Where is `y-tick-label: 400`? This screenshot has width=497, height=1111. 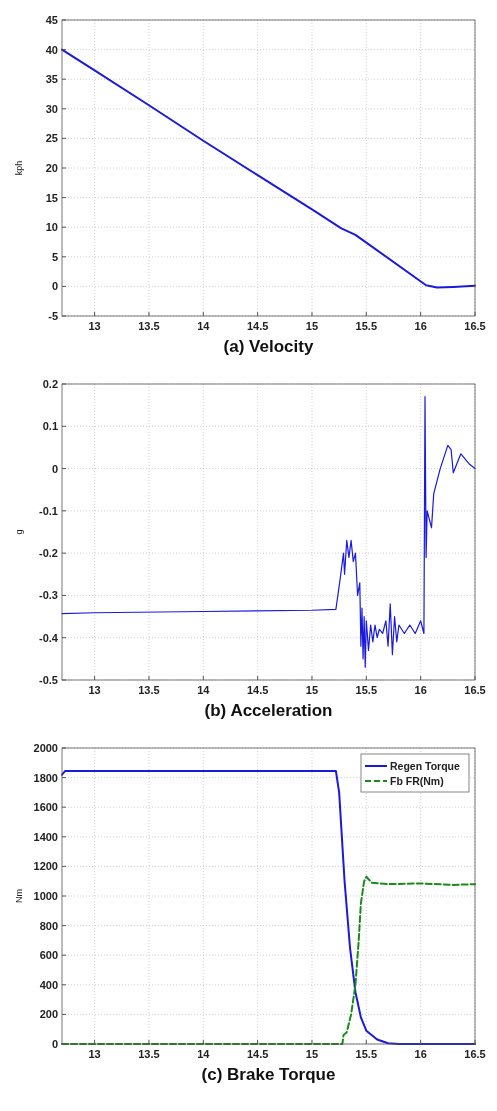
y-tick-label: 400 is located at coordinates (48, 984).